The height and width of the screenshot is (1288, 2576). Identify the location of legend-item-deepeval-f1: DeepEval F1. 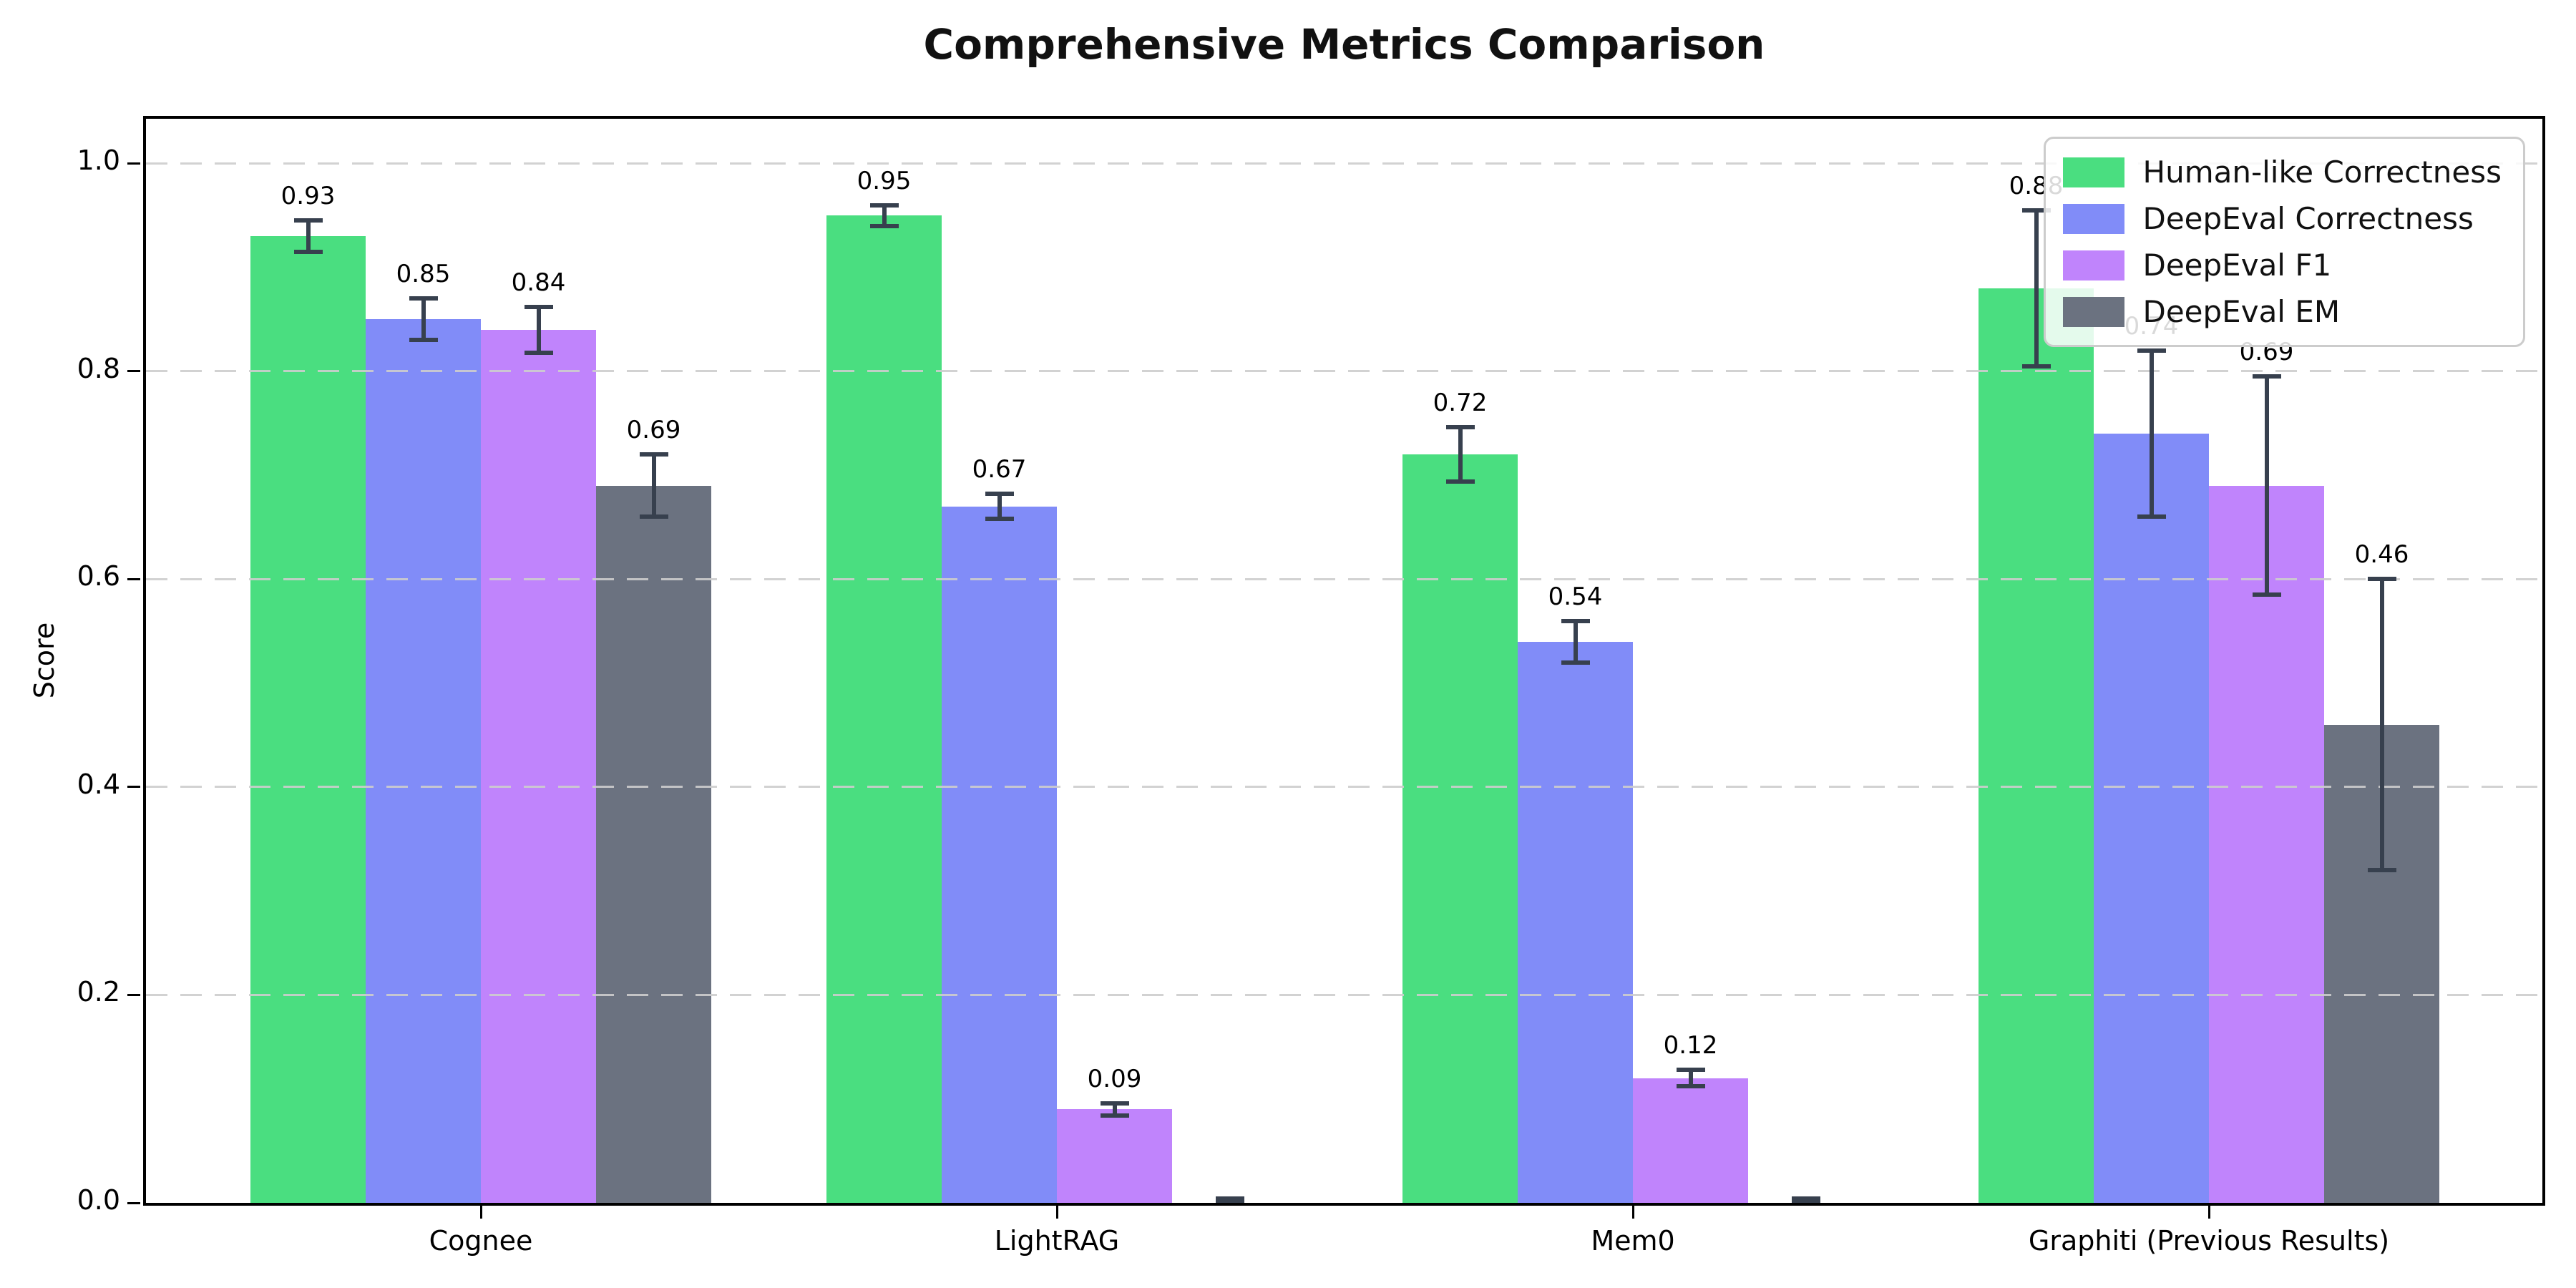
(2282, 265).